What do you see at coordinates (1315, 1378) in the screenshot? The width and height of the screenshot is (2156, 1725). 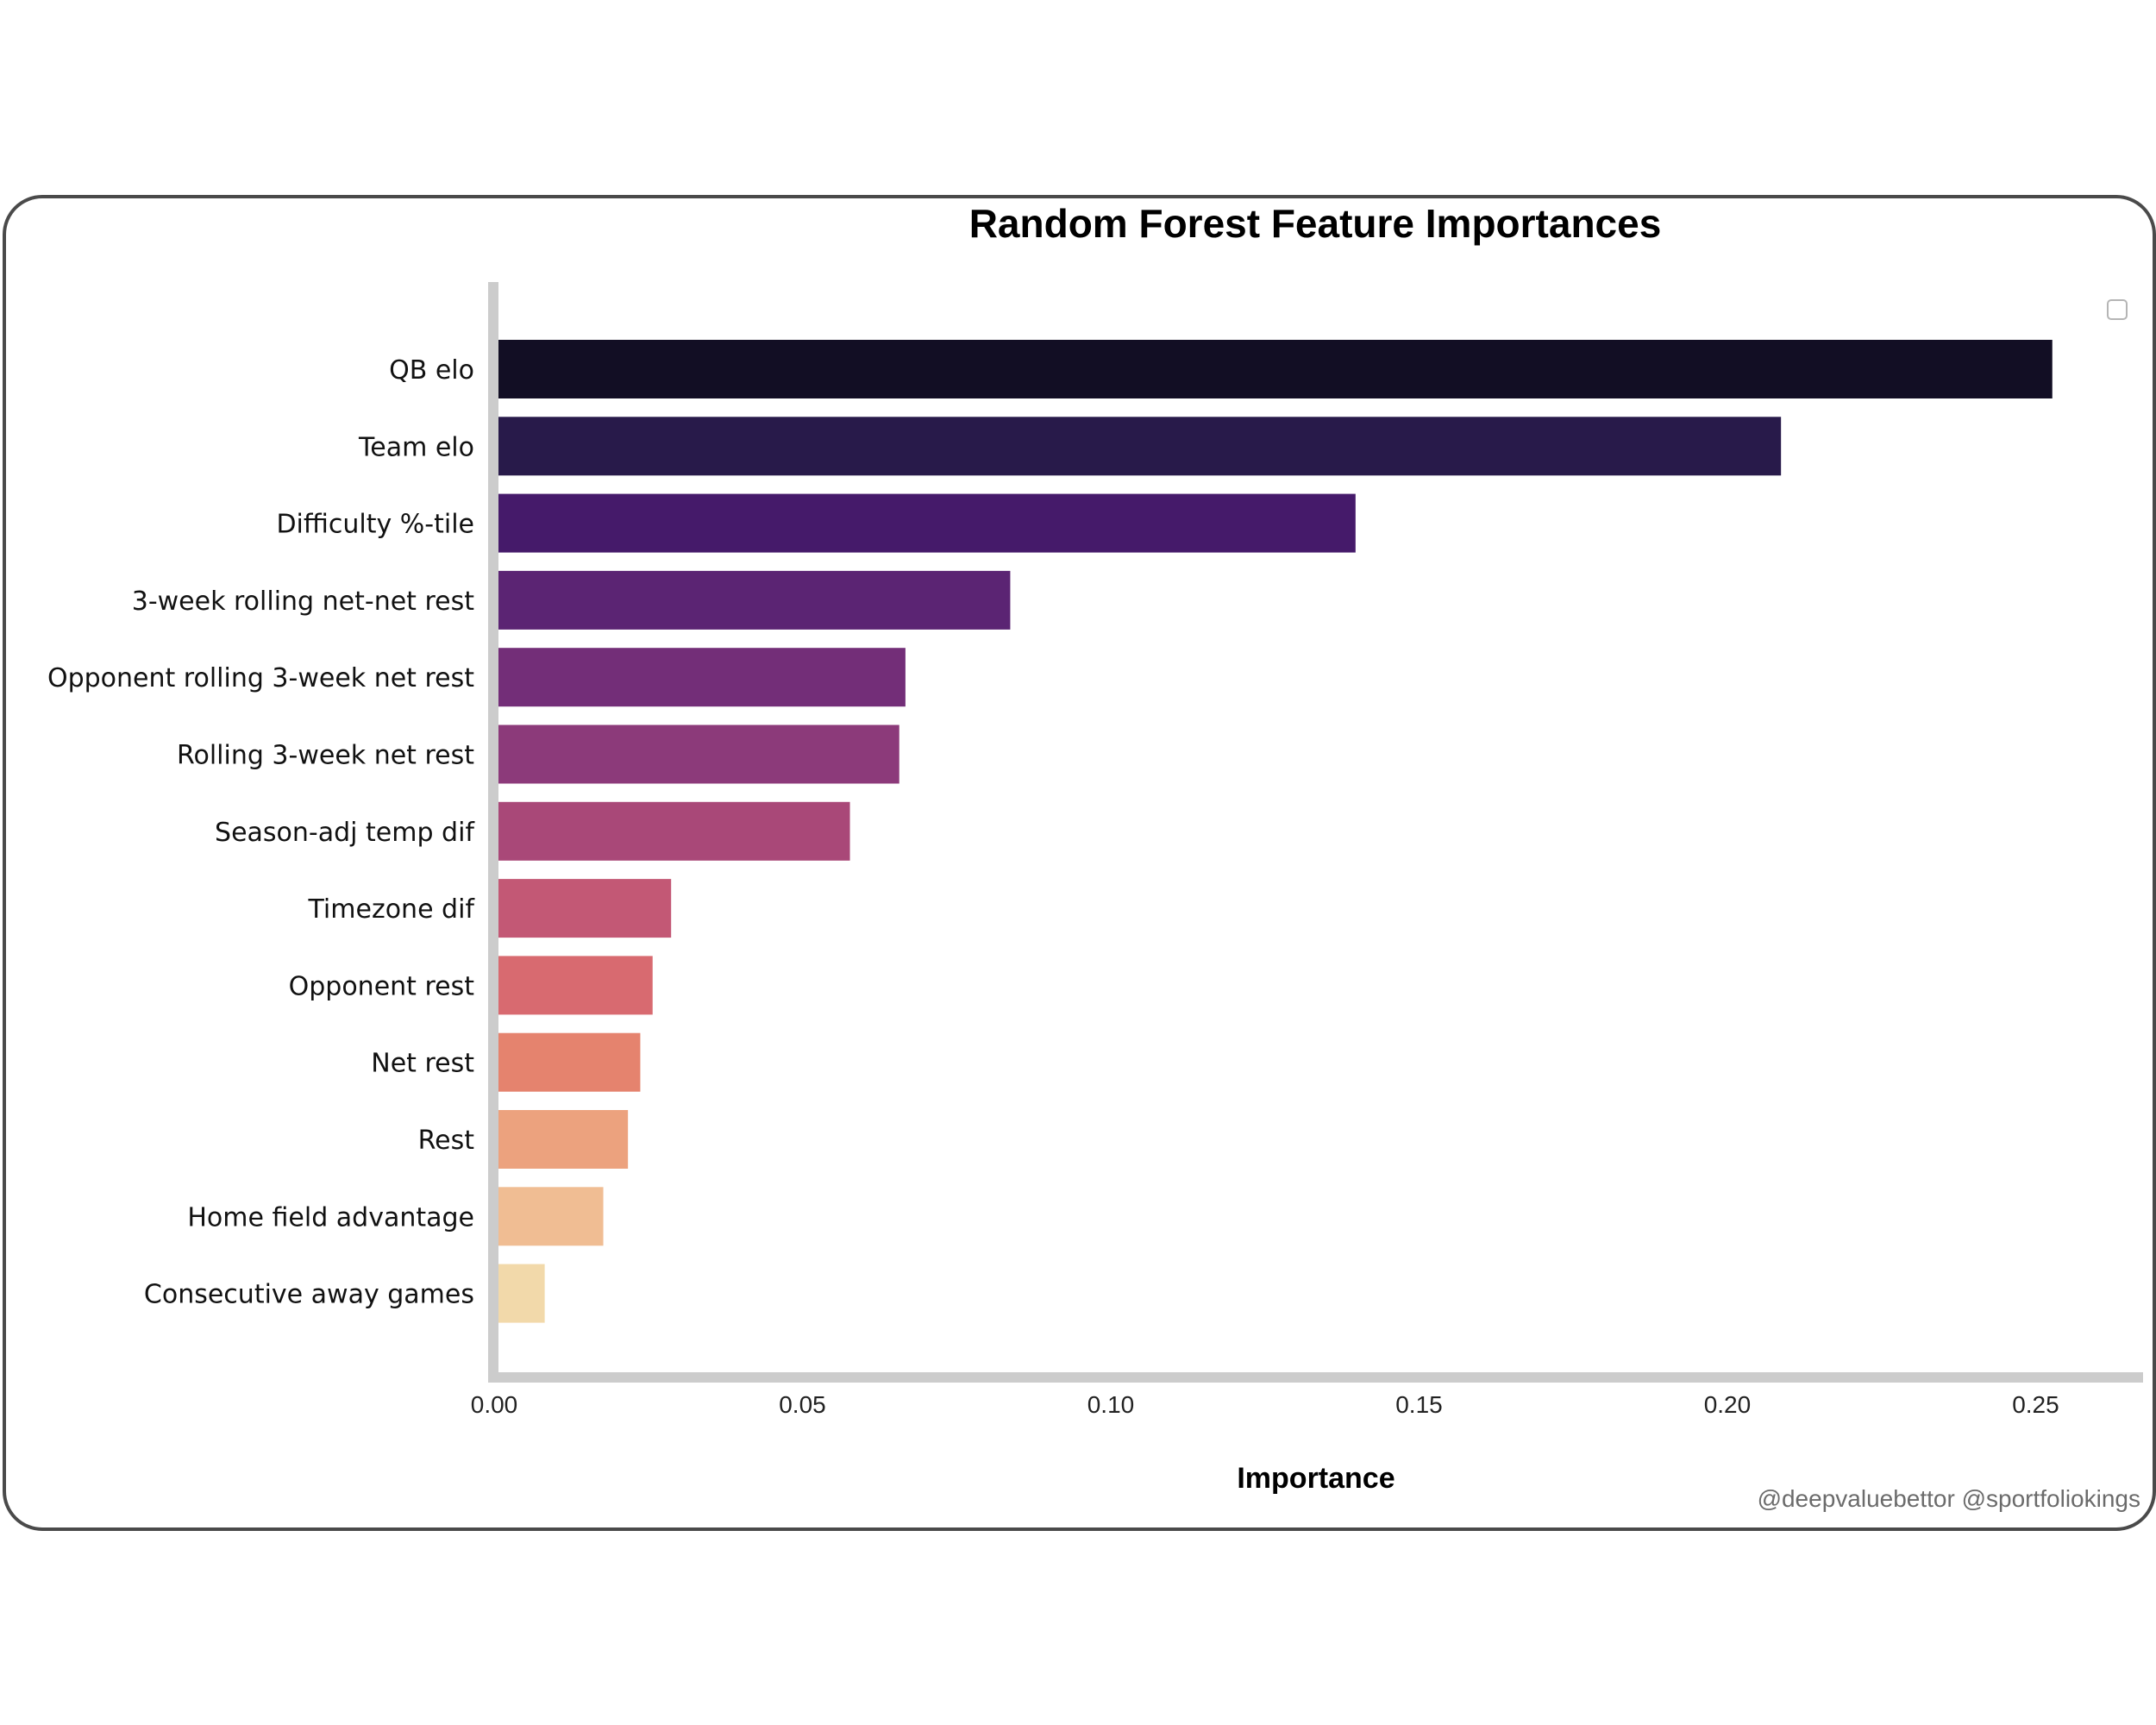 I see `x-axis-line` at bounding box center [1315, 1378].